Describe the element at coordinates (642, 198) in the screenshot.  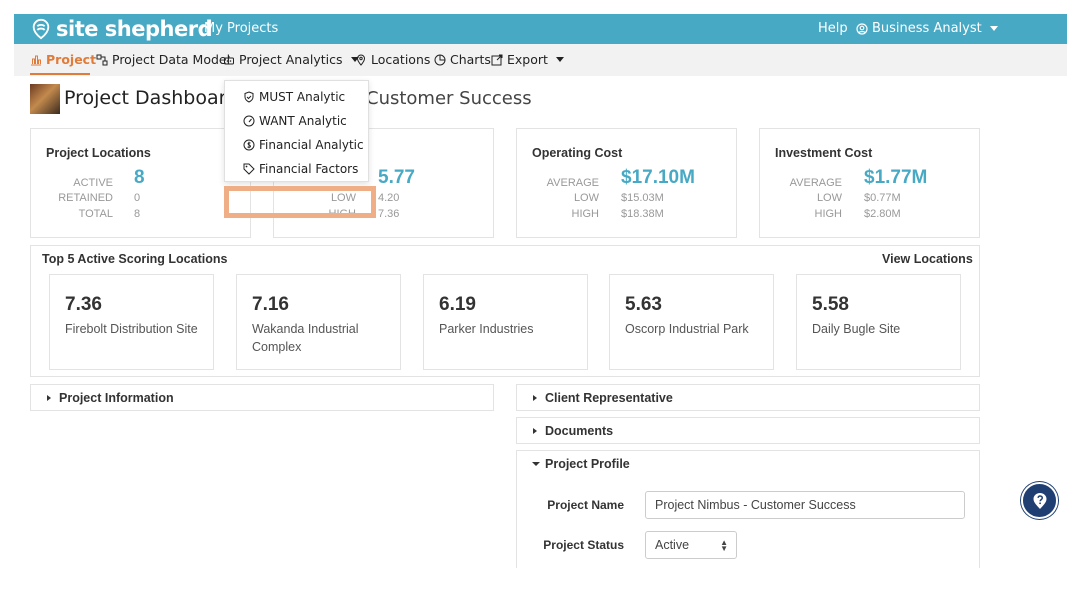
I see `low-operating-cost: $15.03M` at that location.